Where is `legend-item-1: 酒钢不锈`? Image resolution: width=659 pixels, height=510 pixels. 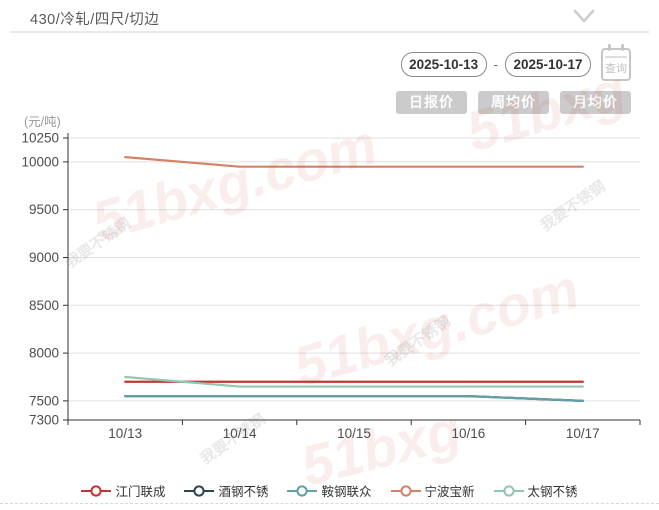 legend-item-1: 酒钢不锈 is located at coordinates (226, 490).